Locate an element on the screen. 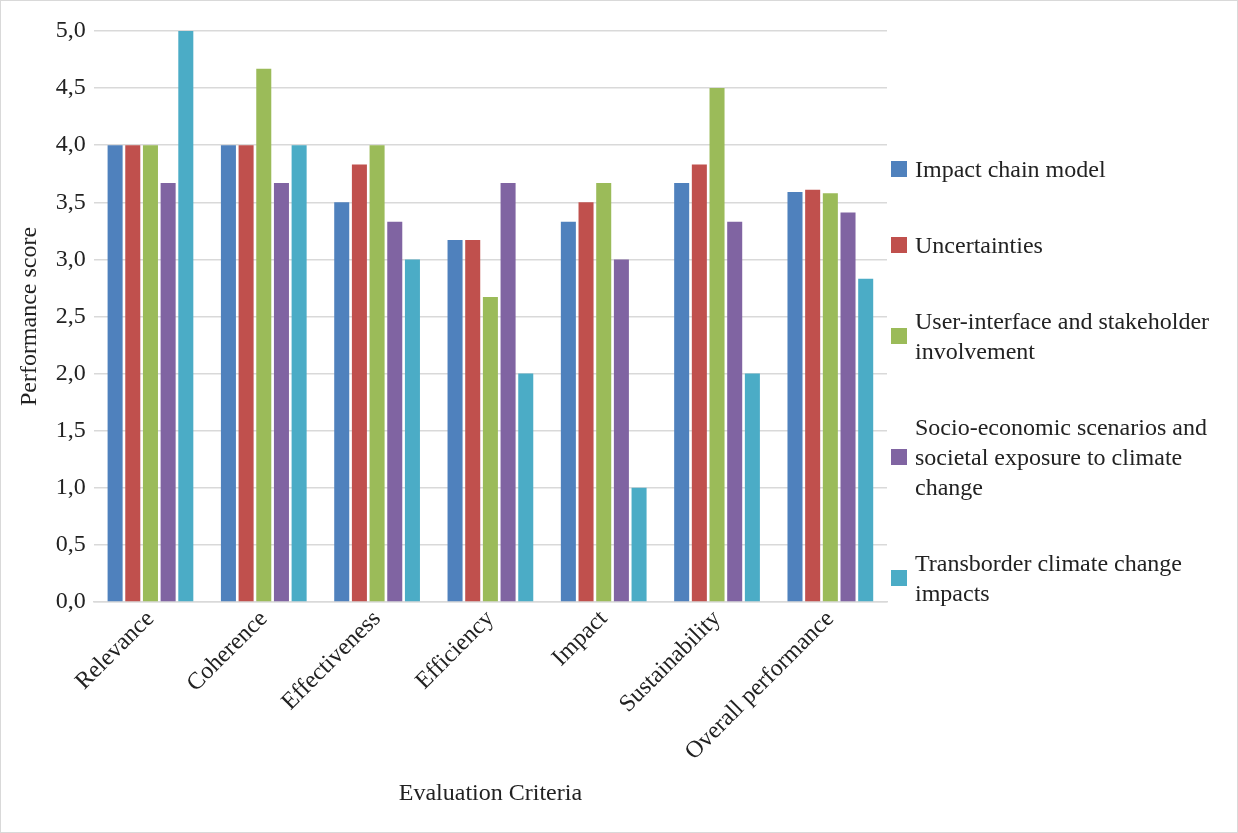  legend-label: Transborder climate change impacts is located at coordinates (1049, 578).